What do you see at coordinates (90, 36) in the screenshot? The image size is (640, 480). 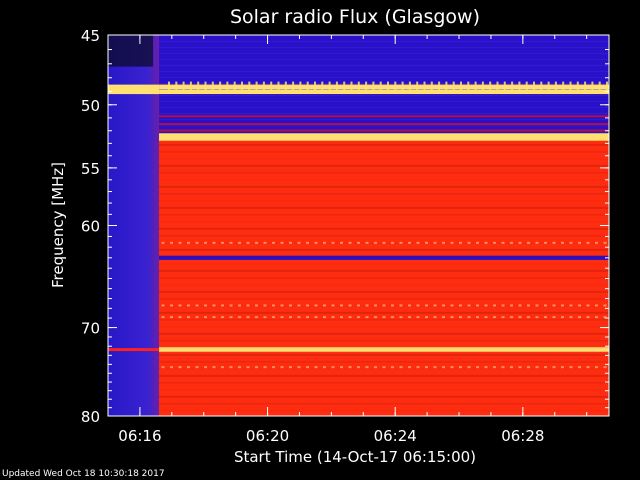 I see `y-tick-label: 45` at bounding box center [90, 36].